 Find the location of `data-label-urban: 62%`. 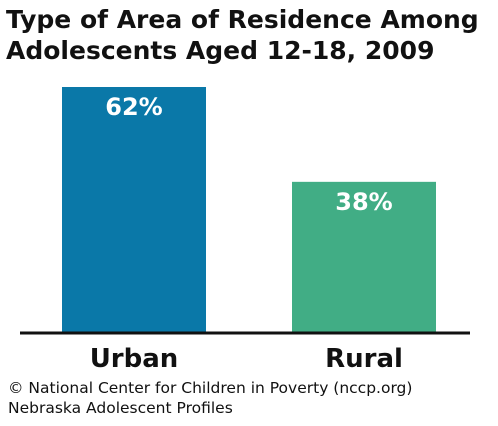

data-label-urban: 62% is located at coordinates (133, 107).